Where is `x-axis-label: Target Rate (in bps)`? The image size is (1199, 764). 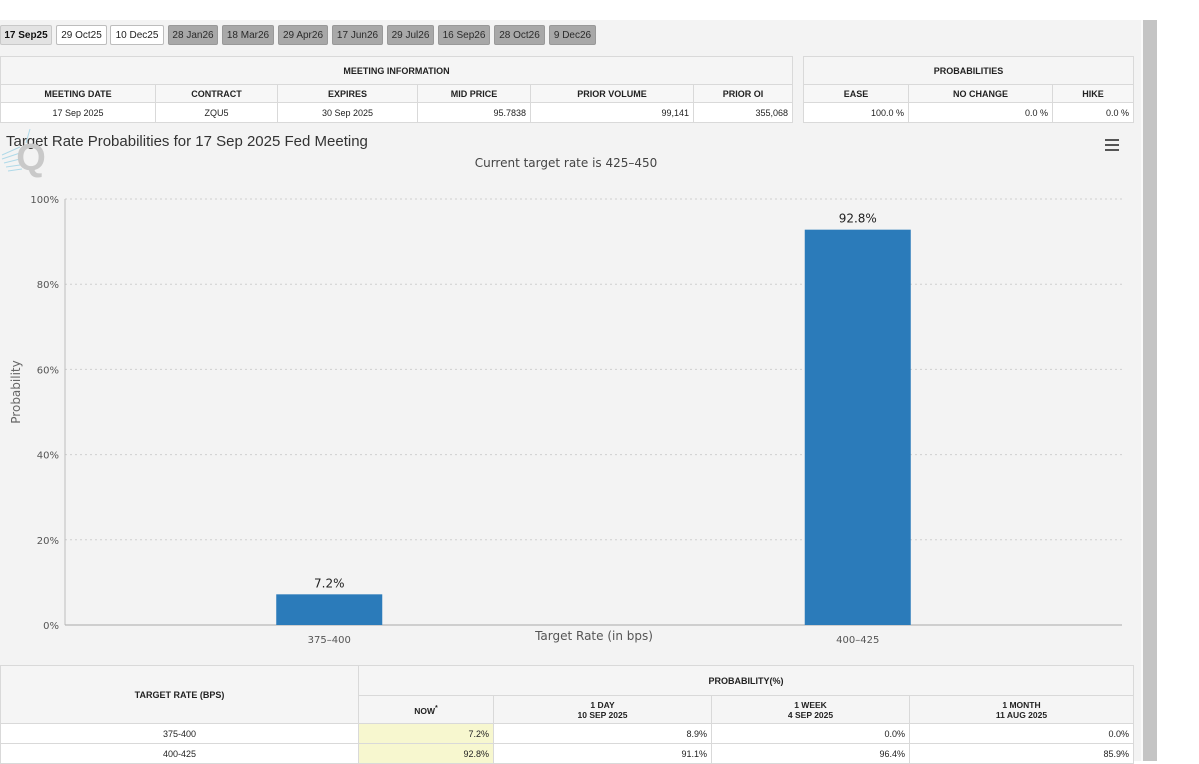
x-axis-label: Target Rate (in bps) is located at coordinates (593, 636).